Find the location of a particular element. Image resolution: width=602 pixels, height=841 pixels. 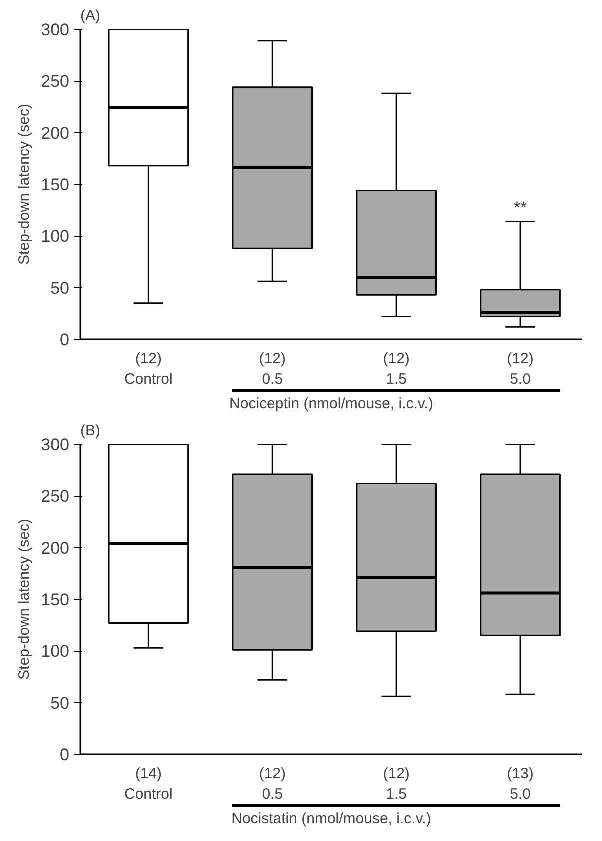

annotation: ** is located at coordinates (521, 208).